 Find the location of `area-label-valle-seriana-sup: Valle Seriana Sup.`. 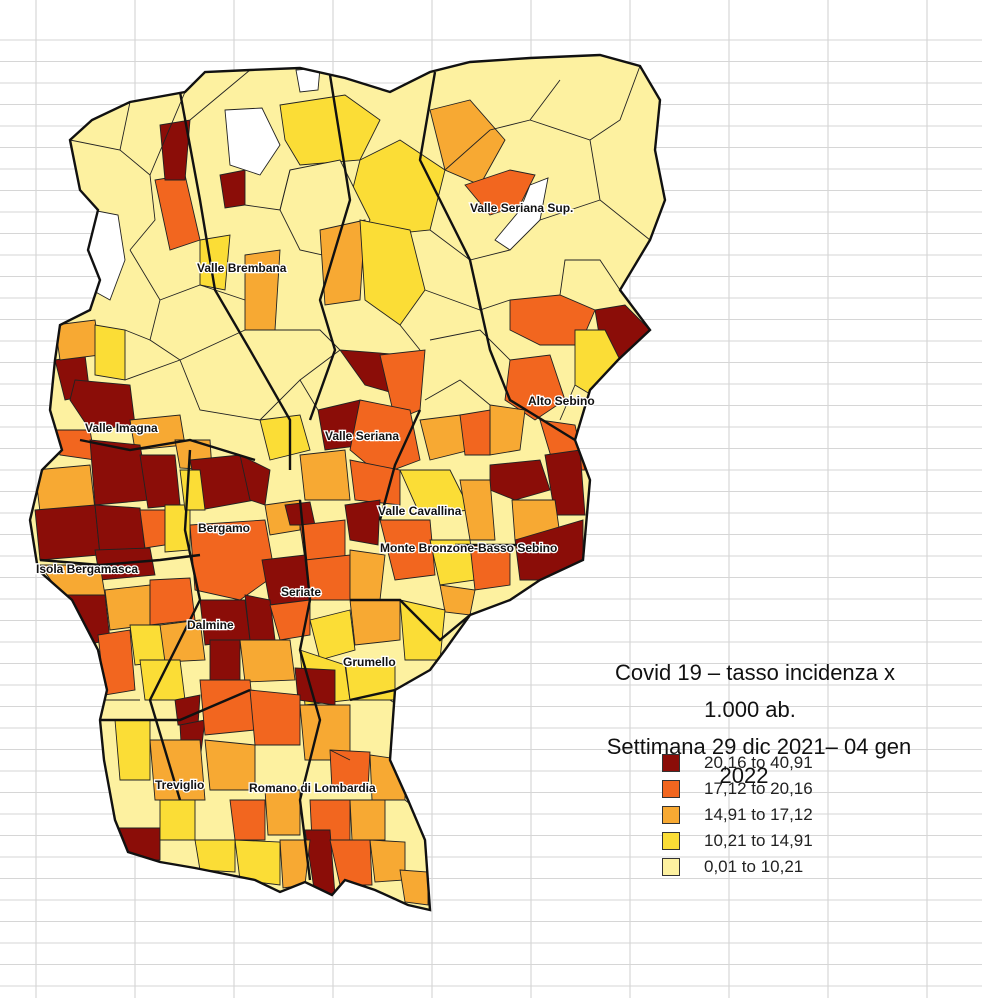

area-label-valle-seriana-sup: Valle Seriana Sup. is located at coordinates (521, 208).